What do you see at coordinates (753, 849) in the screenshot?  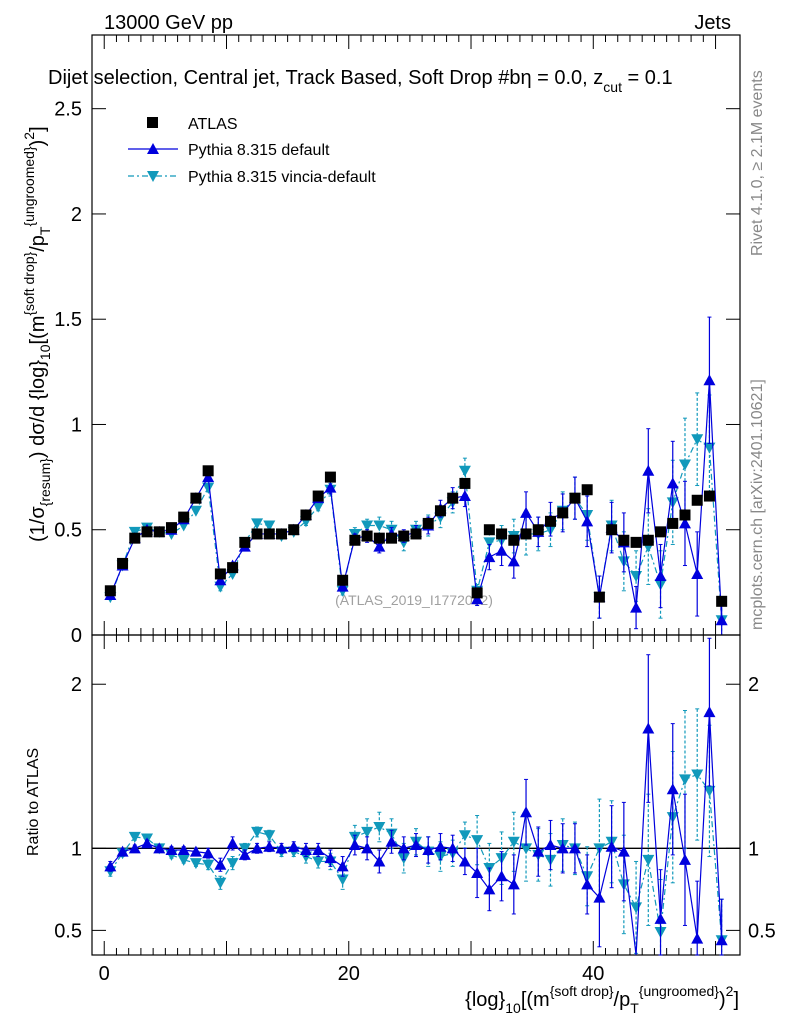 I see `ratio-ytick-label-right: 1` at bounding box center [753, 849].